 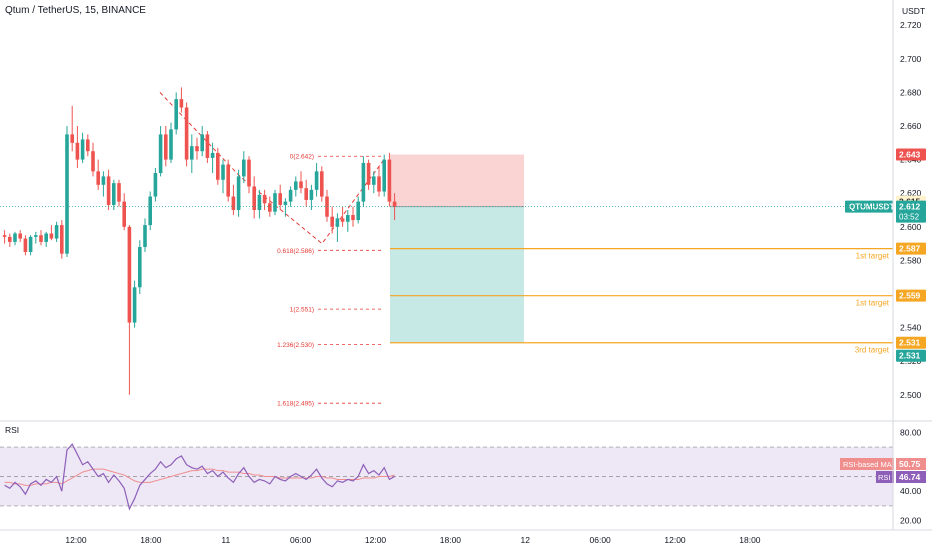 What do you see at coordinates (913, 11) in the screenshot?
I see `currency-label: USDT` at bounding box center [913, 11].